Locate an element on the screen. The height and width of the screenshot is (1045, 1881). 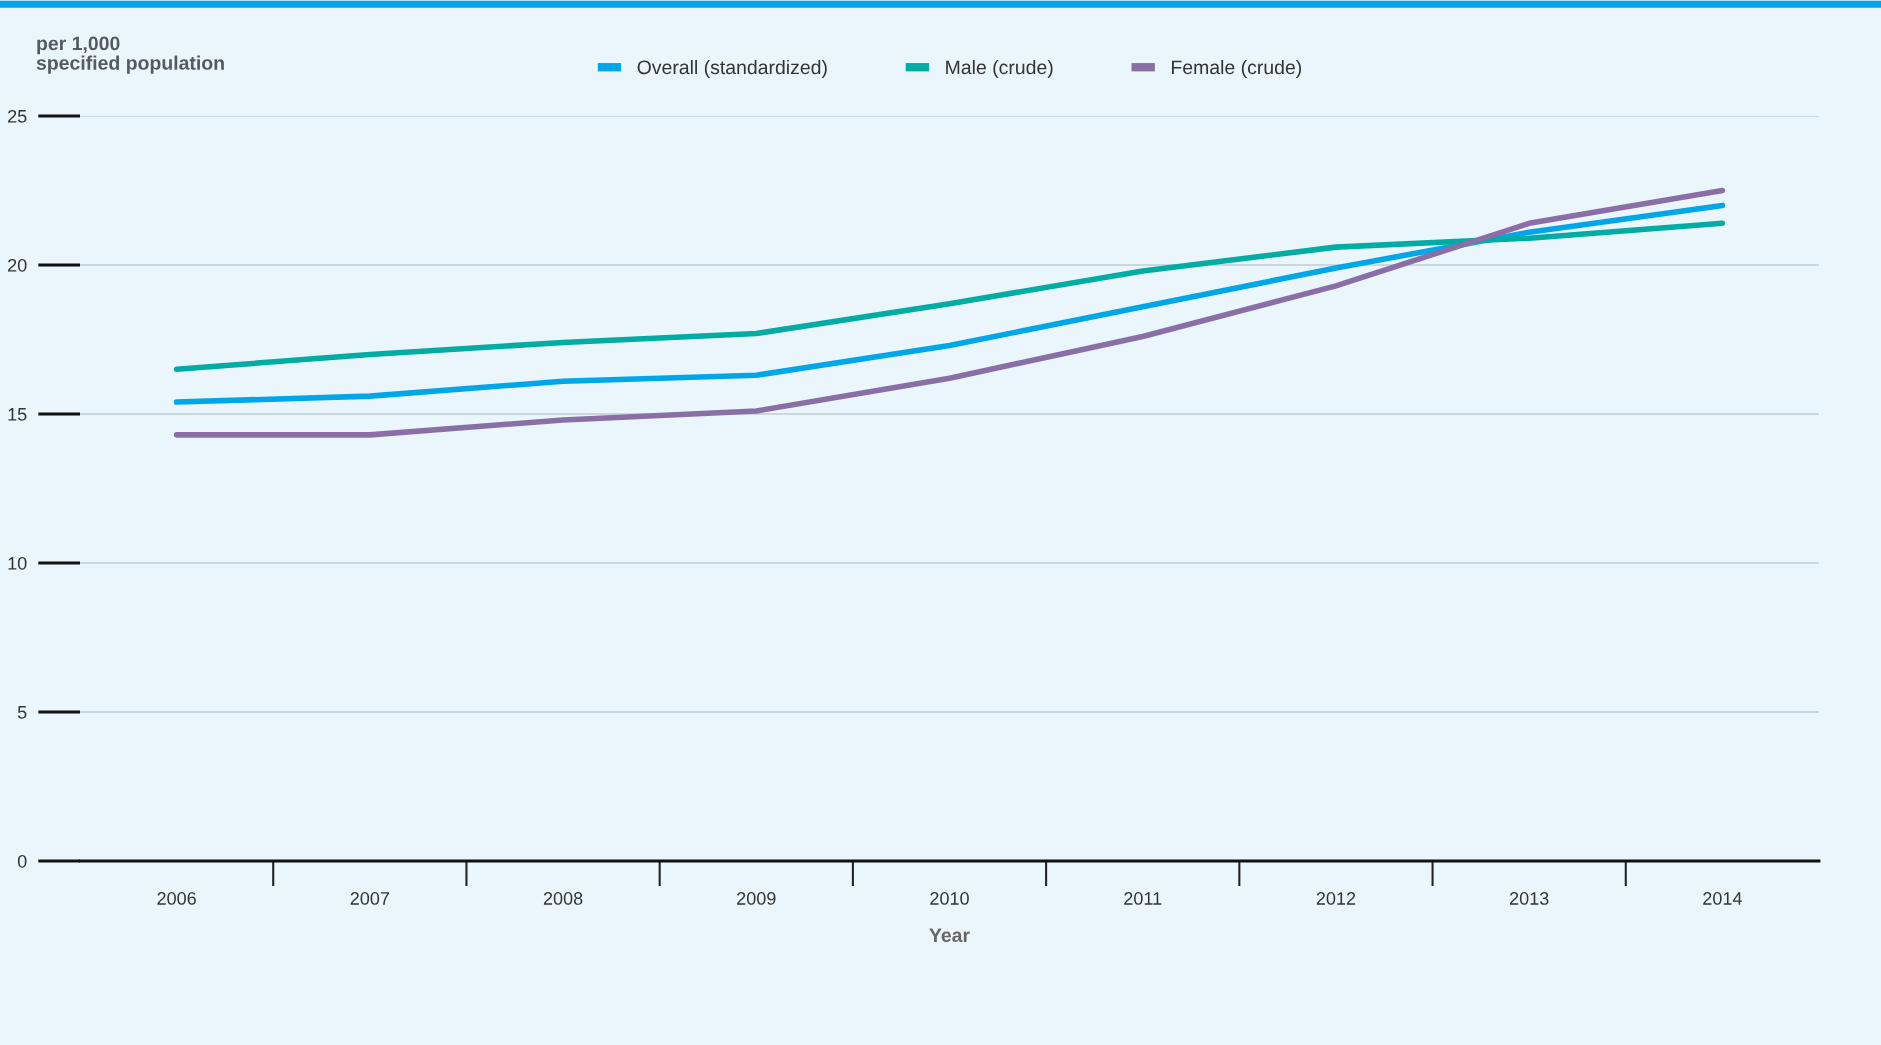
x-tick-label: 2011 is located at coordinates (1143, 898).